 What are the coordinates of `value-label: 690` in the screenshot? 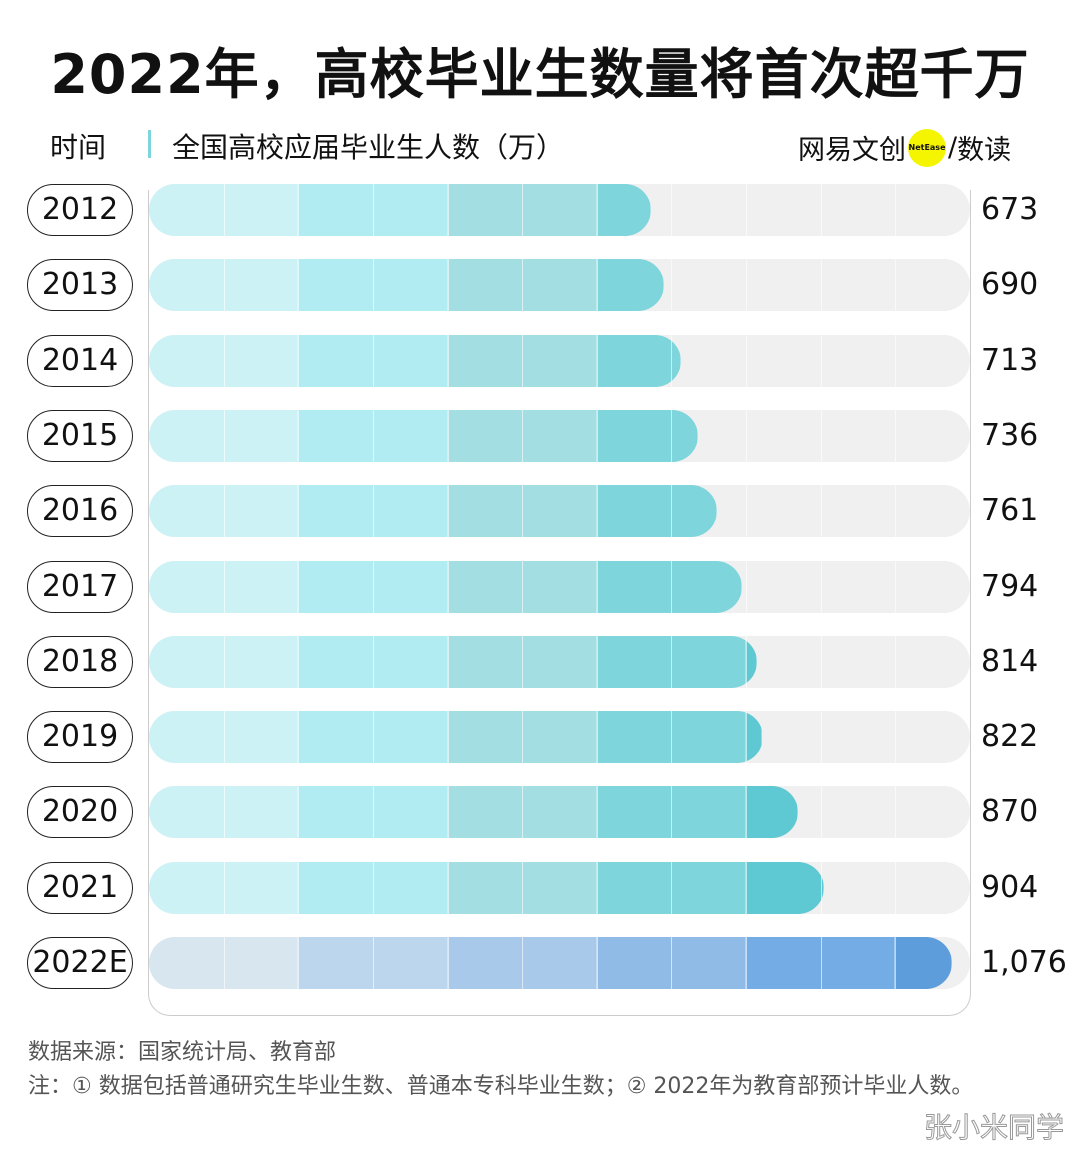 It's located at (1010, 285).